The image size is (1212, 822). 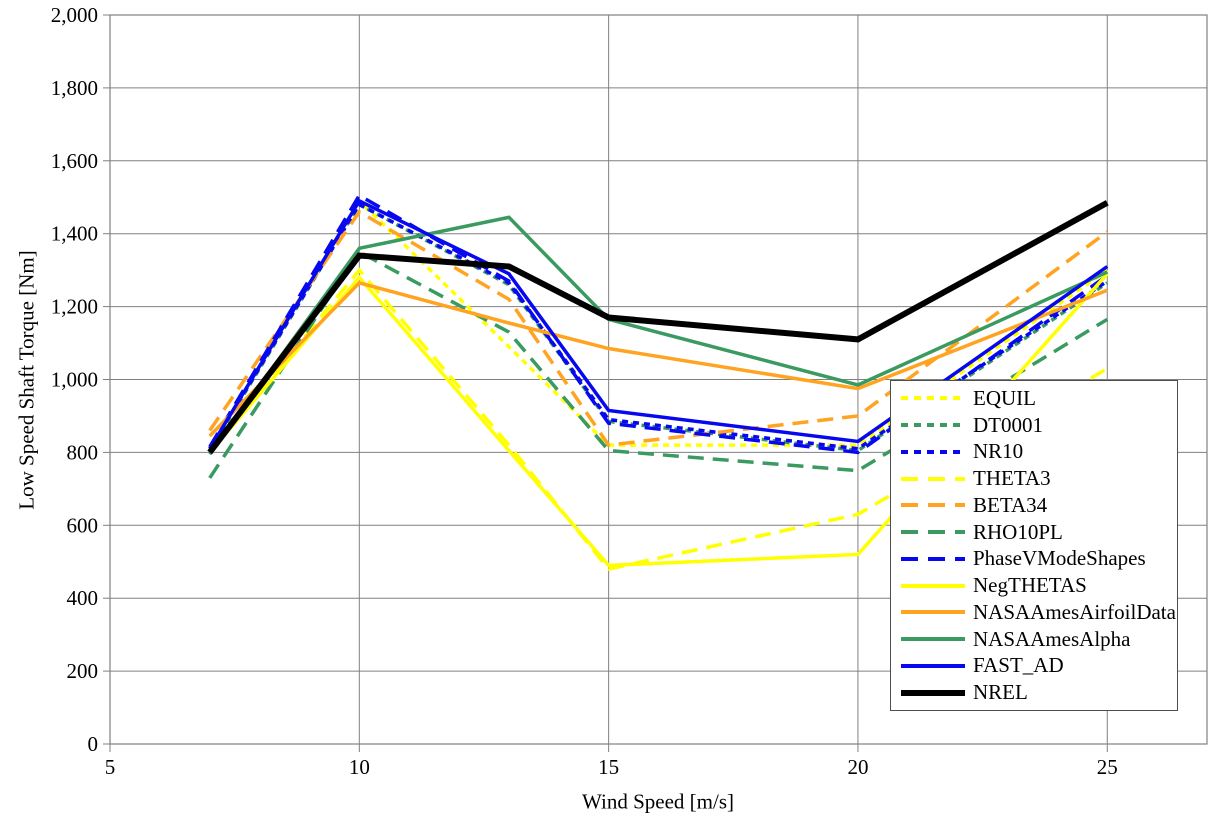 I want to click on legend-label: RHO10PL, so click(x=1018, y=531).